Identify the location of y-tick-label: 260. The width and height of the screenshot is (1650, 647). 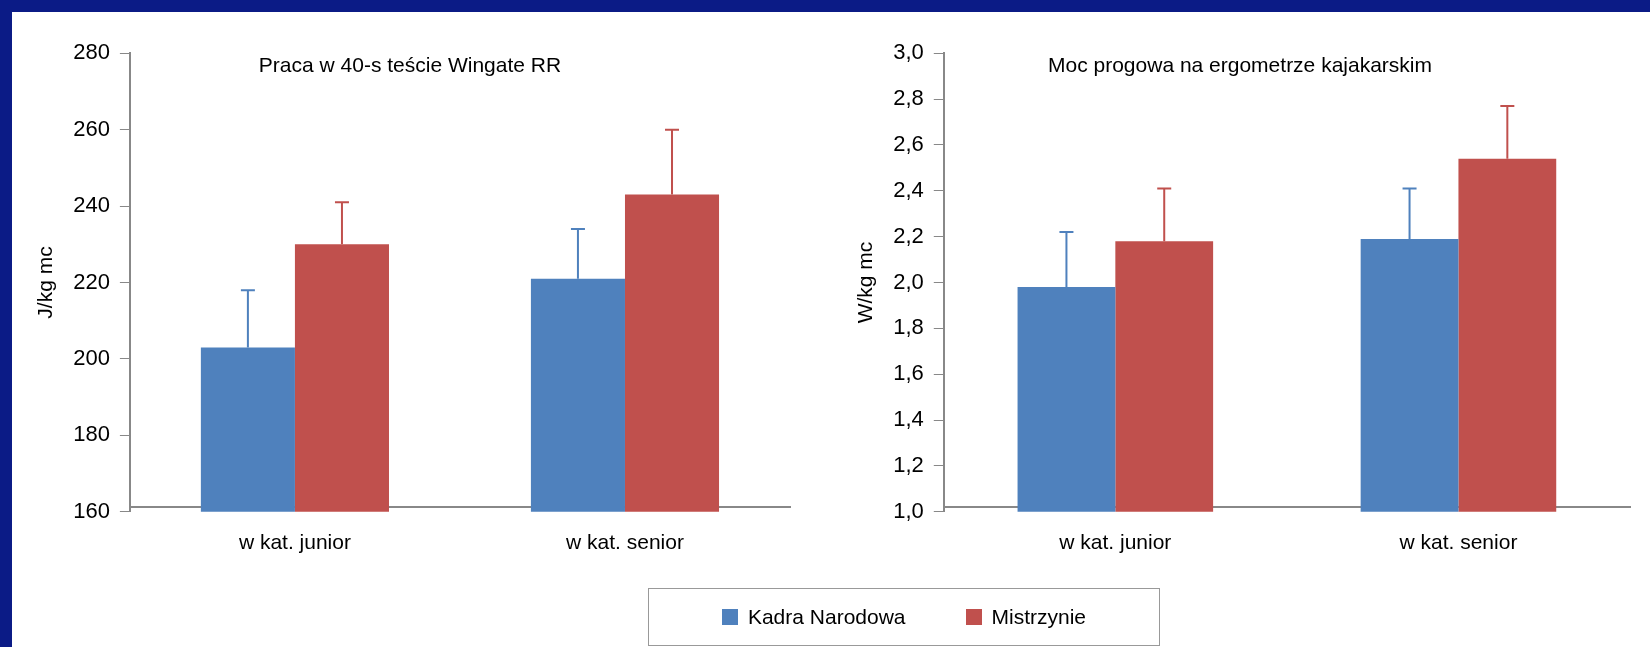
(91, 128).